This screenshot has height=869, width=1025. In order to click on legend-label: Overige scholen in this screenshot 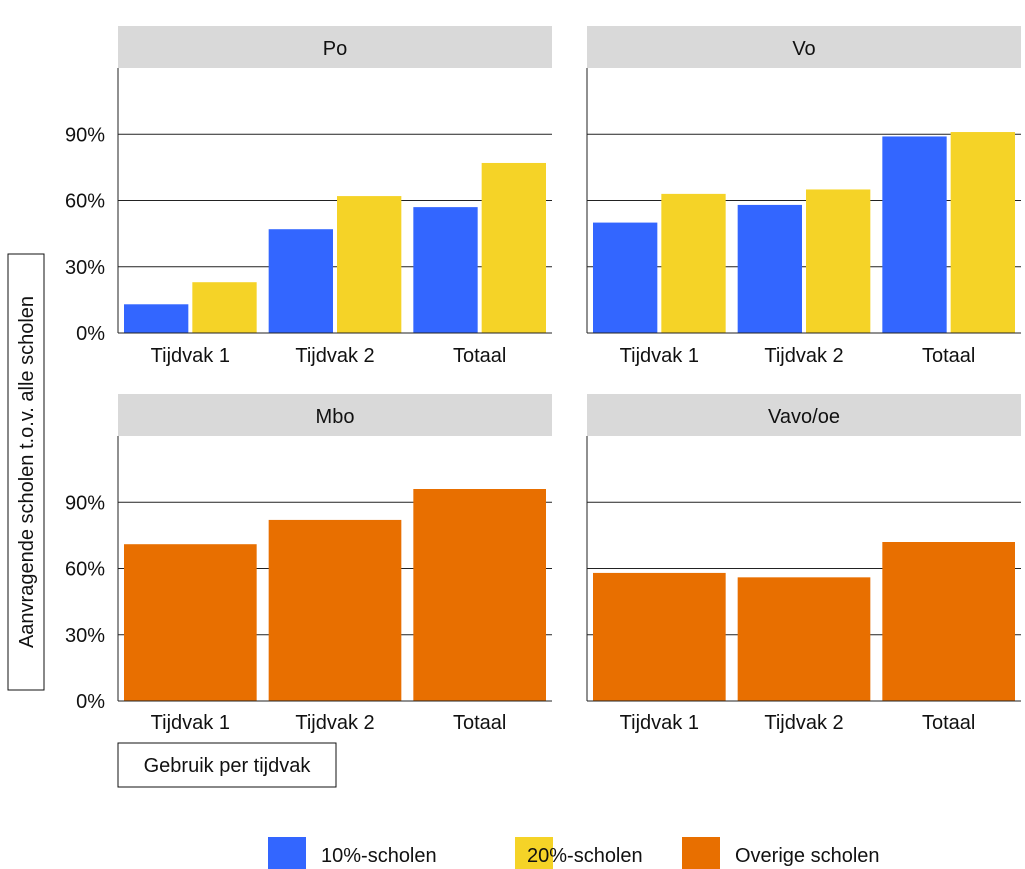, I will do `click(807, 856)`.